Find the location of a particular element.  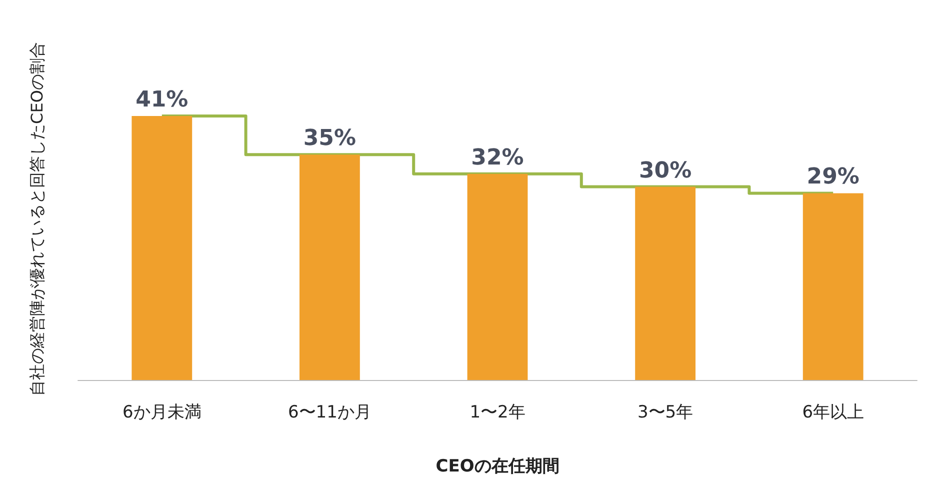

data-label: 30% is located at coordinates (665, 171).